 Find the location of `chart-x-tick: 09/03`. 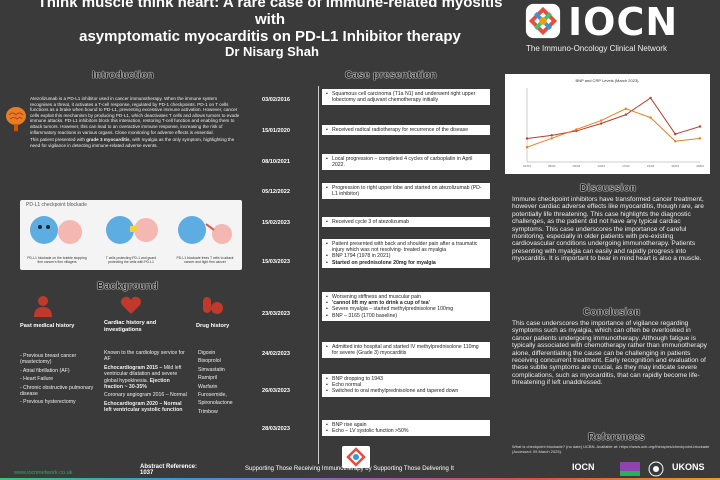

chart-x-tick: 09/03 is located at coordinates (577, 166).